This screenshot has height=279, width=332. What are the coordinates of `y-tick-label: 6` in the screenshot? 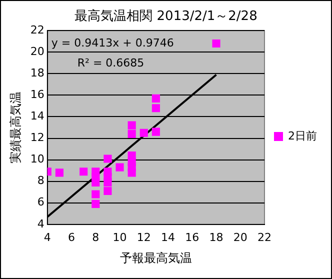 It's located at (40, 202).